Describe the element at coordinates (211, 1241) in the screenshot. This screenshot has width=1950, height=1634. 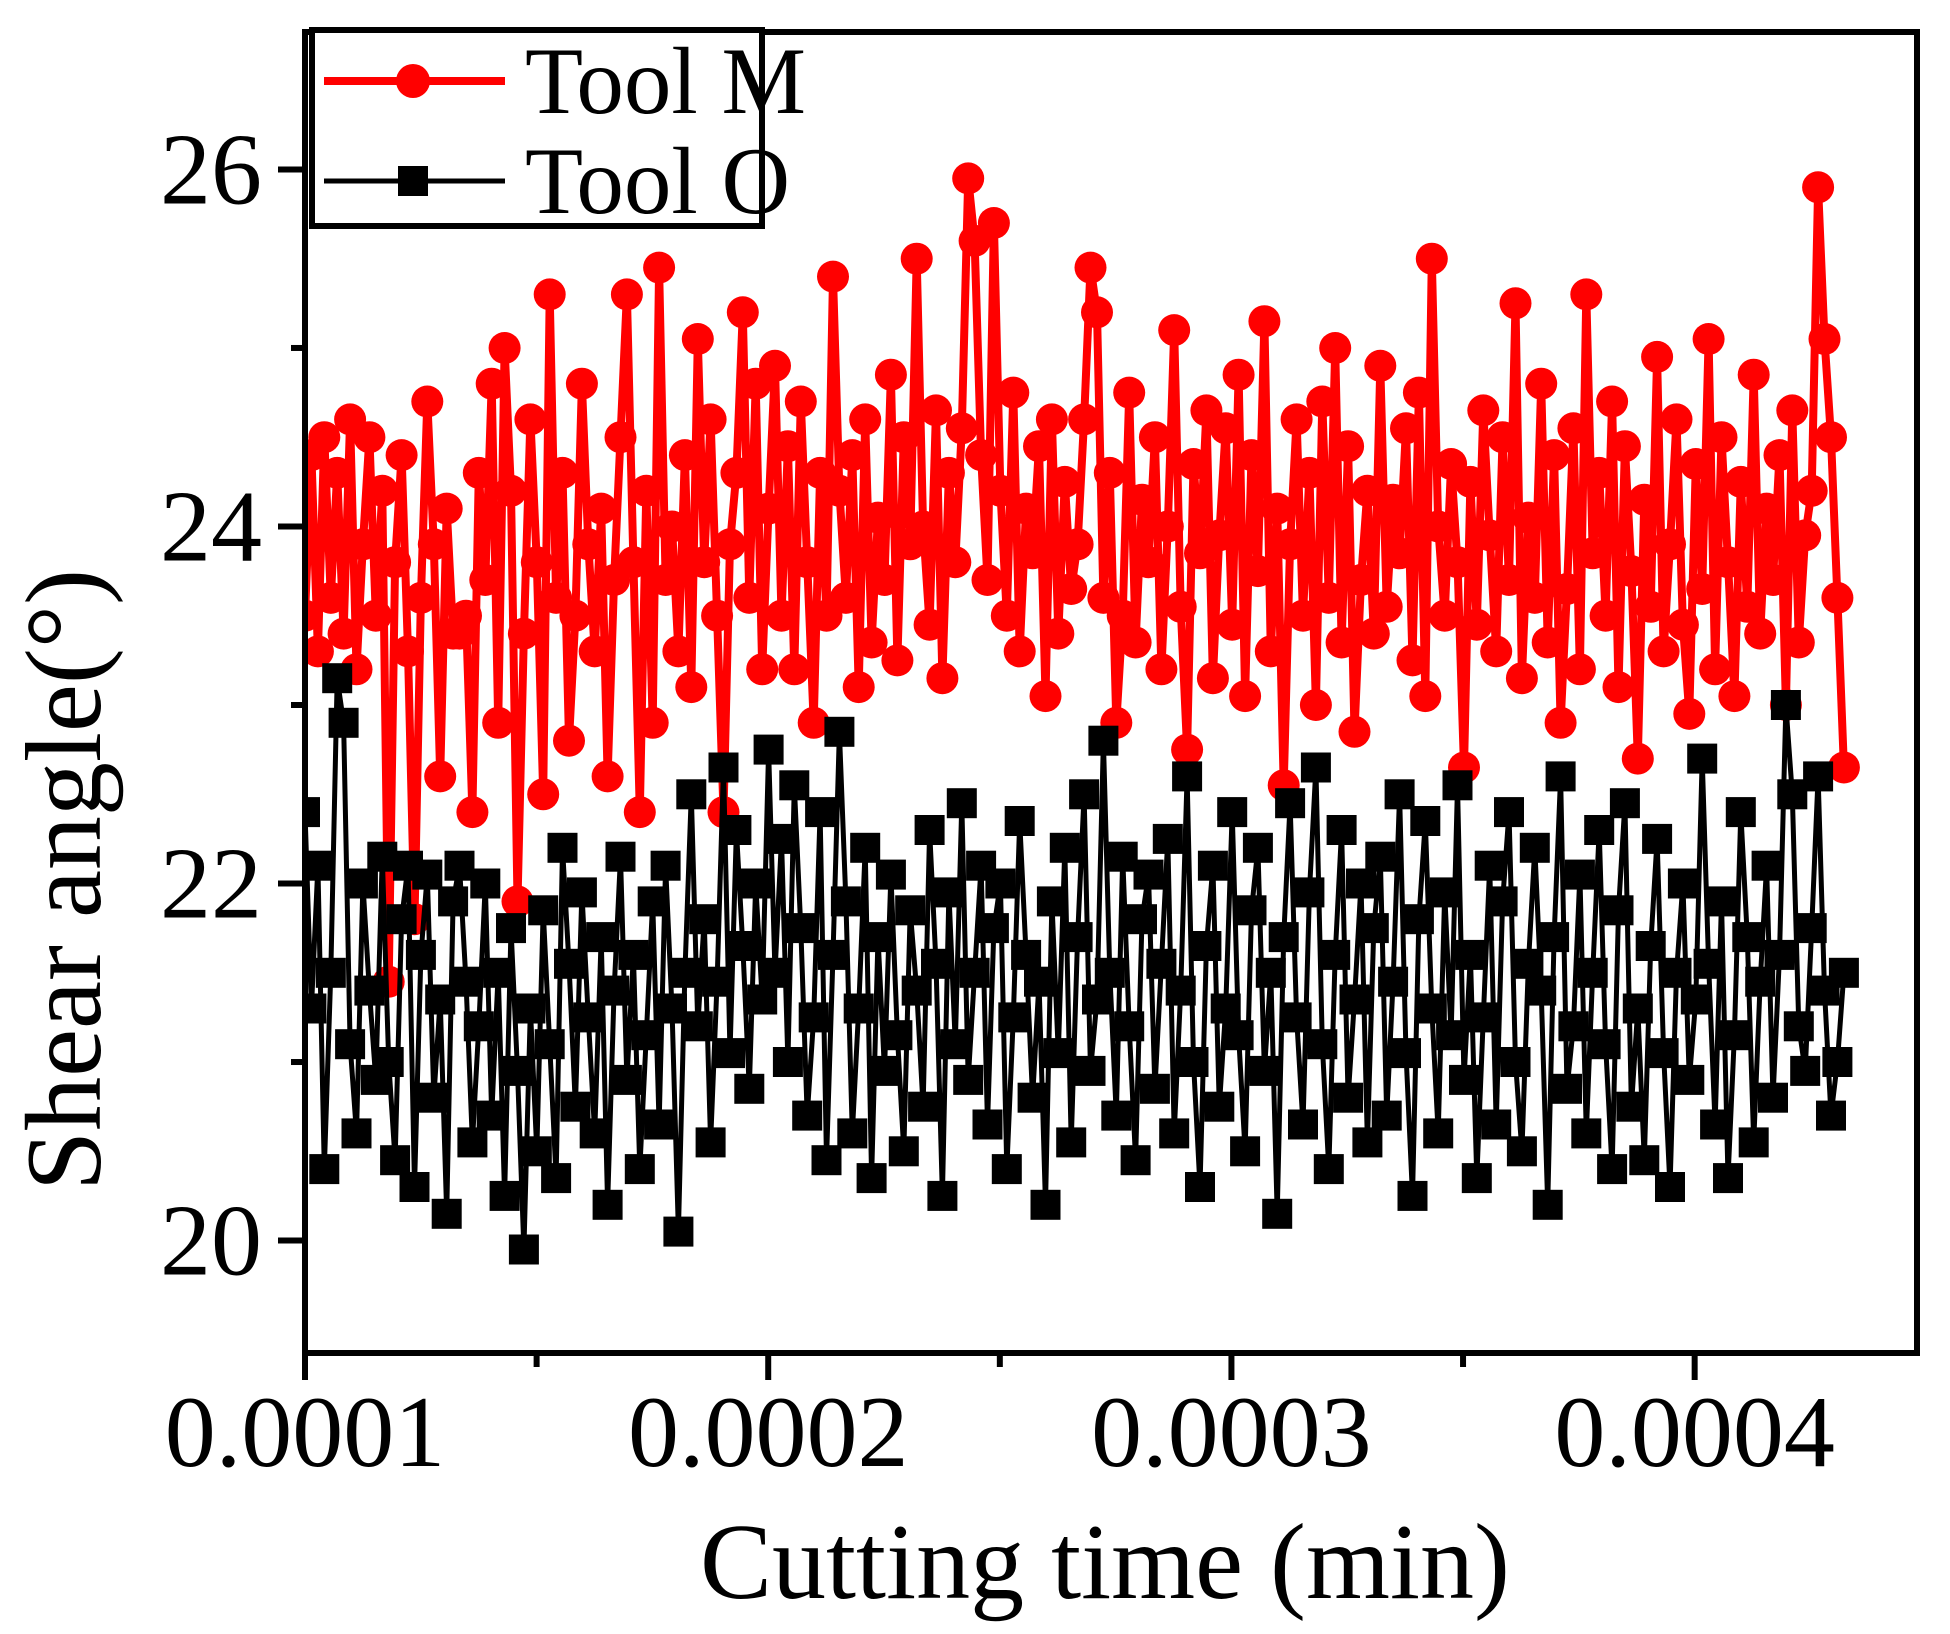
I see `y-tick-label: 20` at that location.